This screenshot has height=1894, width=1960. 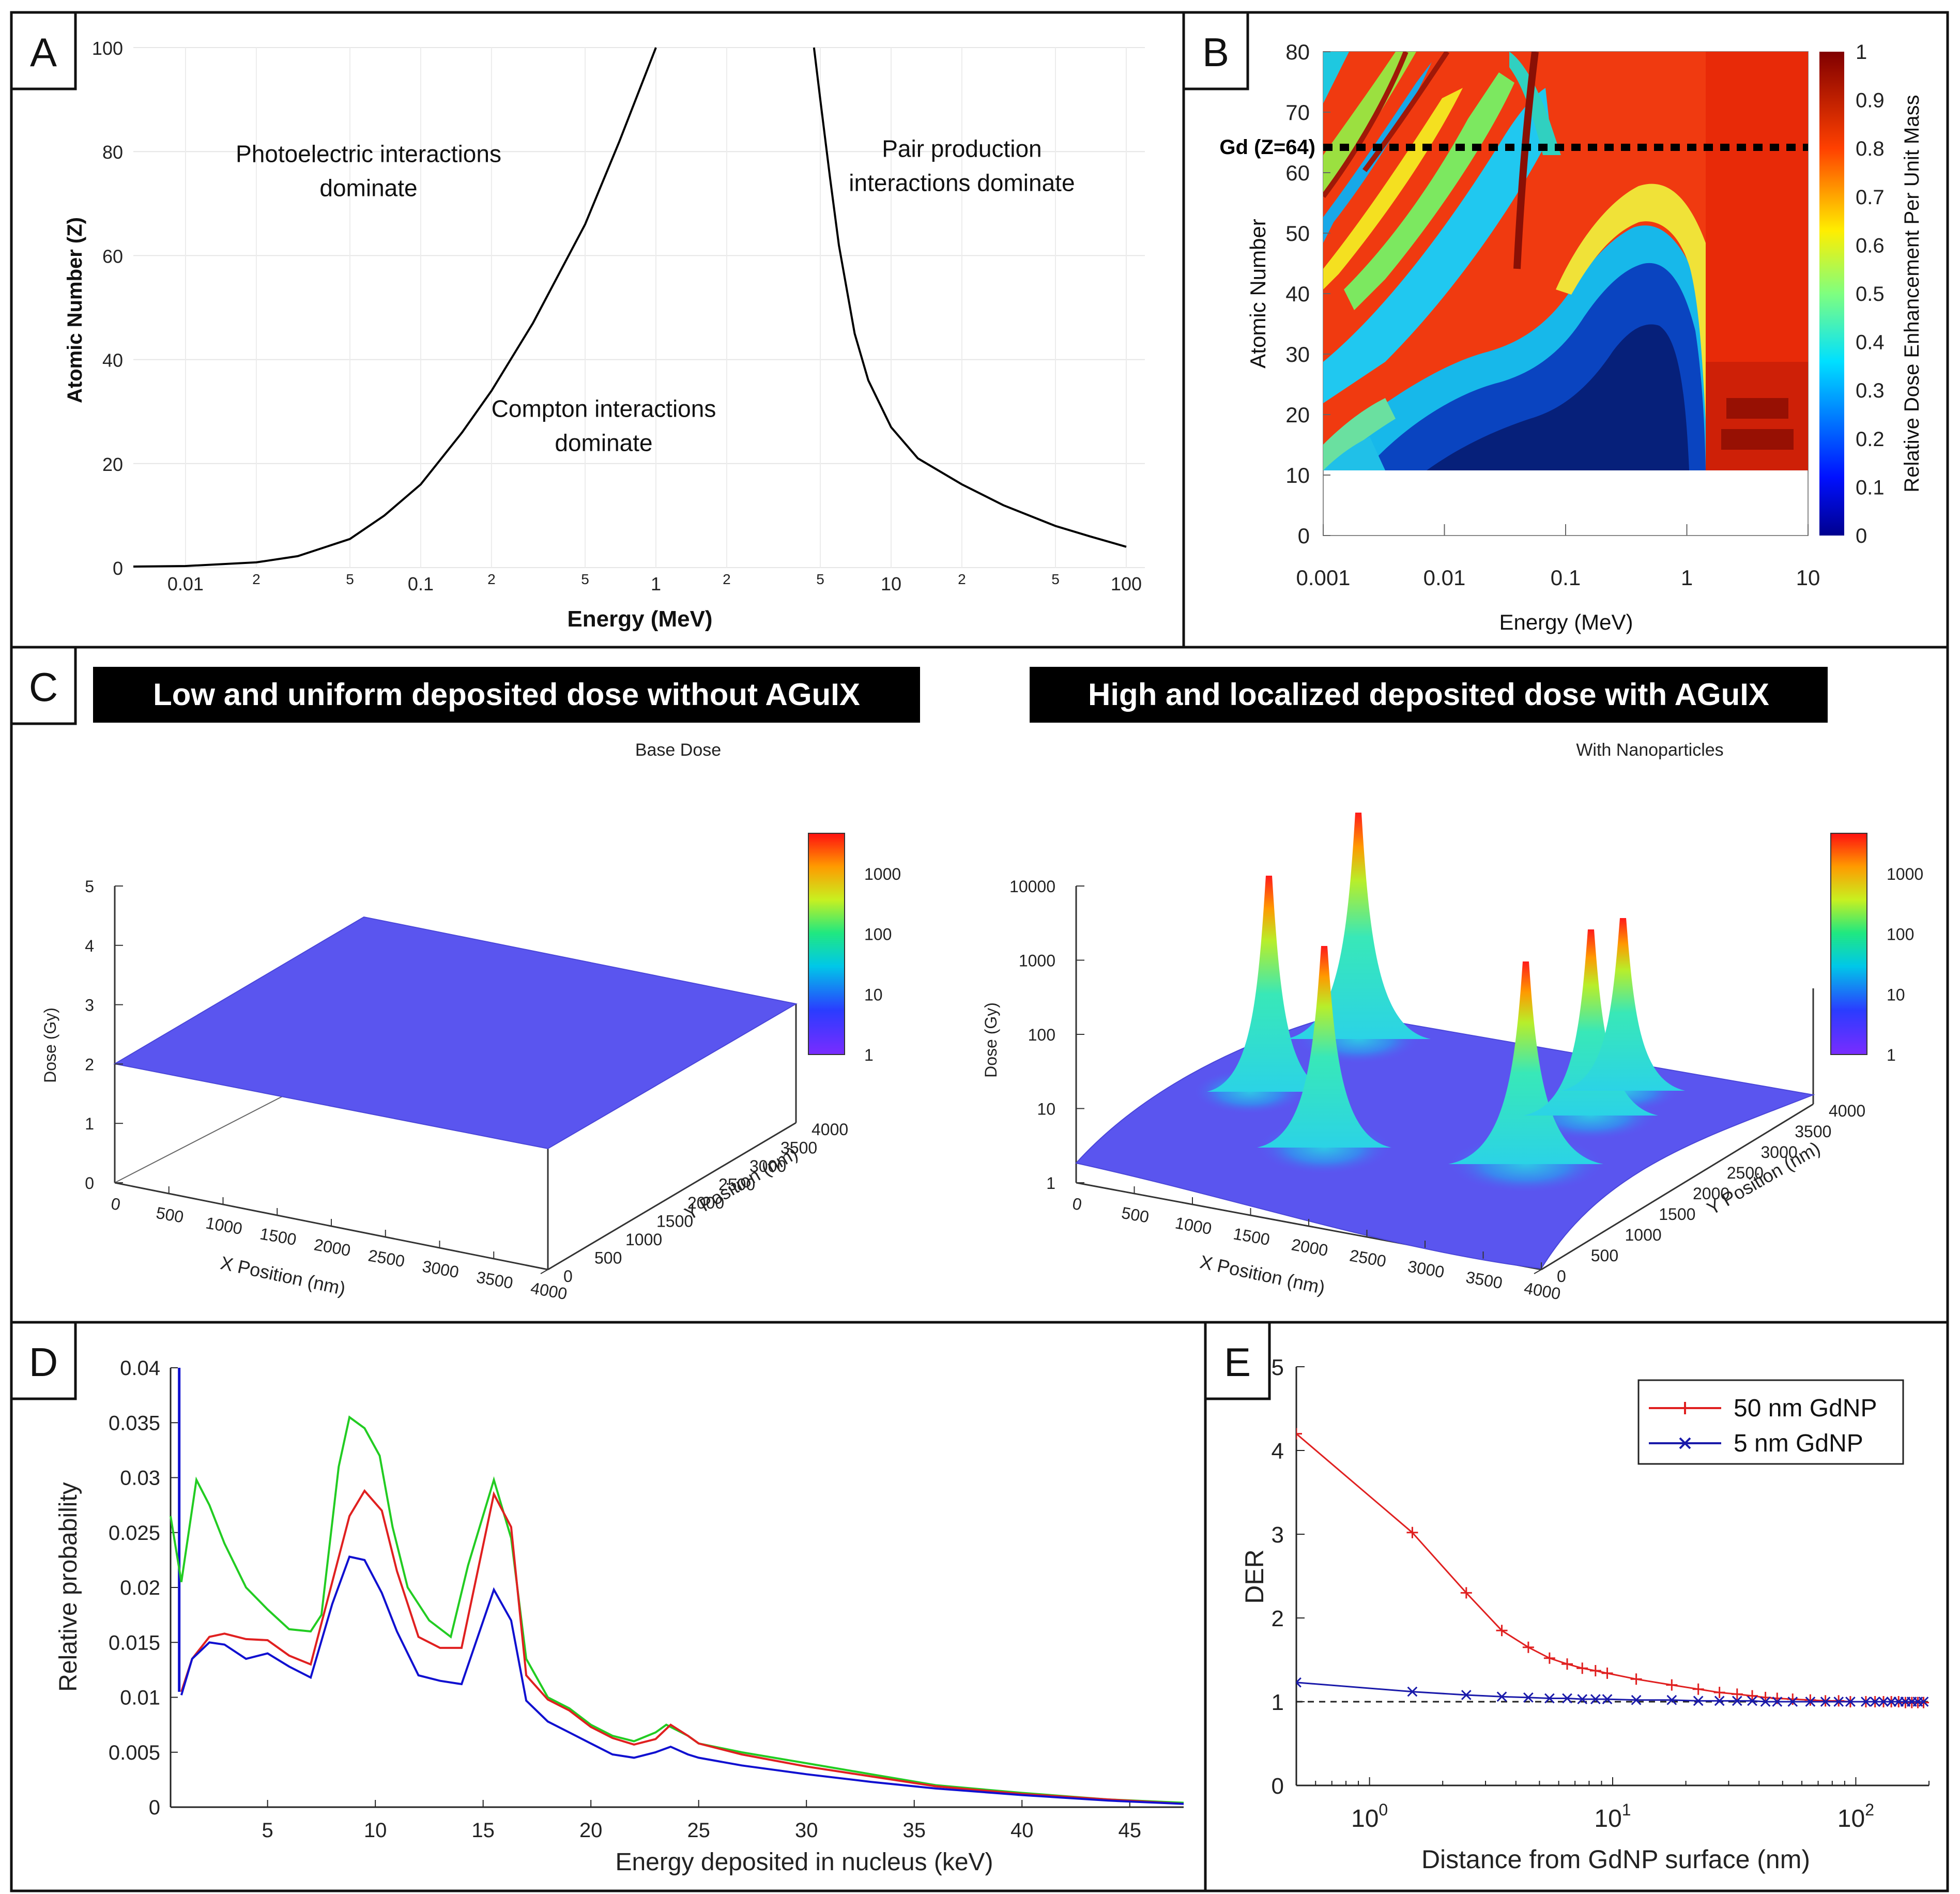 What do you see at coordinates (1298, 415) in the screenshot?
I see `y-tick-label: 20` at bounding box center [1298, 415].